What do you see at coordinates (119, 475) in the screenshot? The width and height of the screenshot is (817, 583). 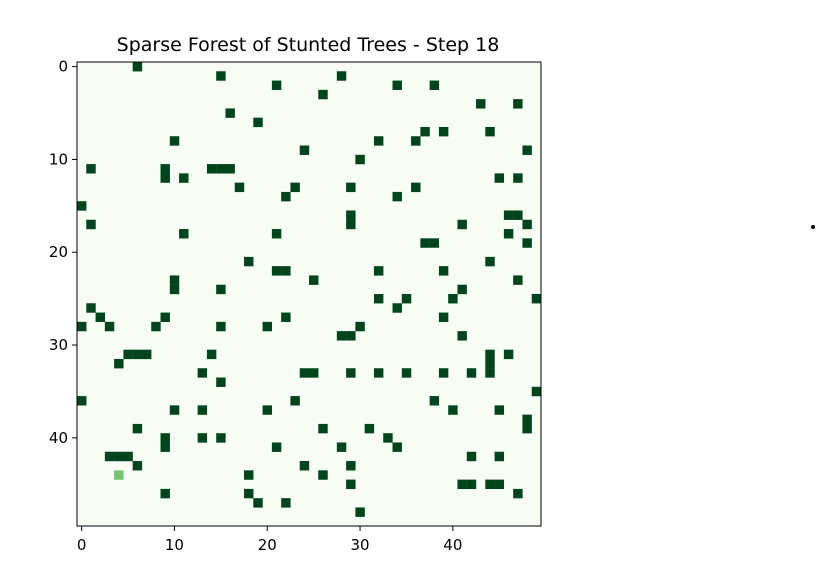 I see `sapling-cell` at bounding box center [119, 475].